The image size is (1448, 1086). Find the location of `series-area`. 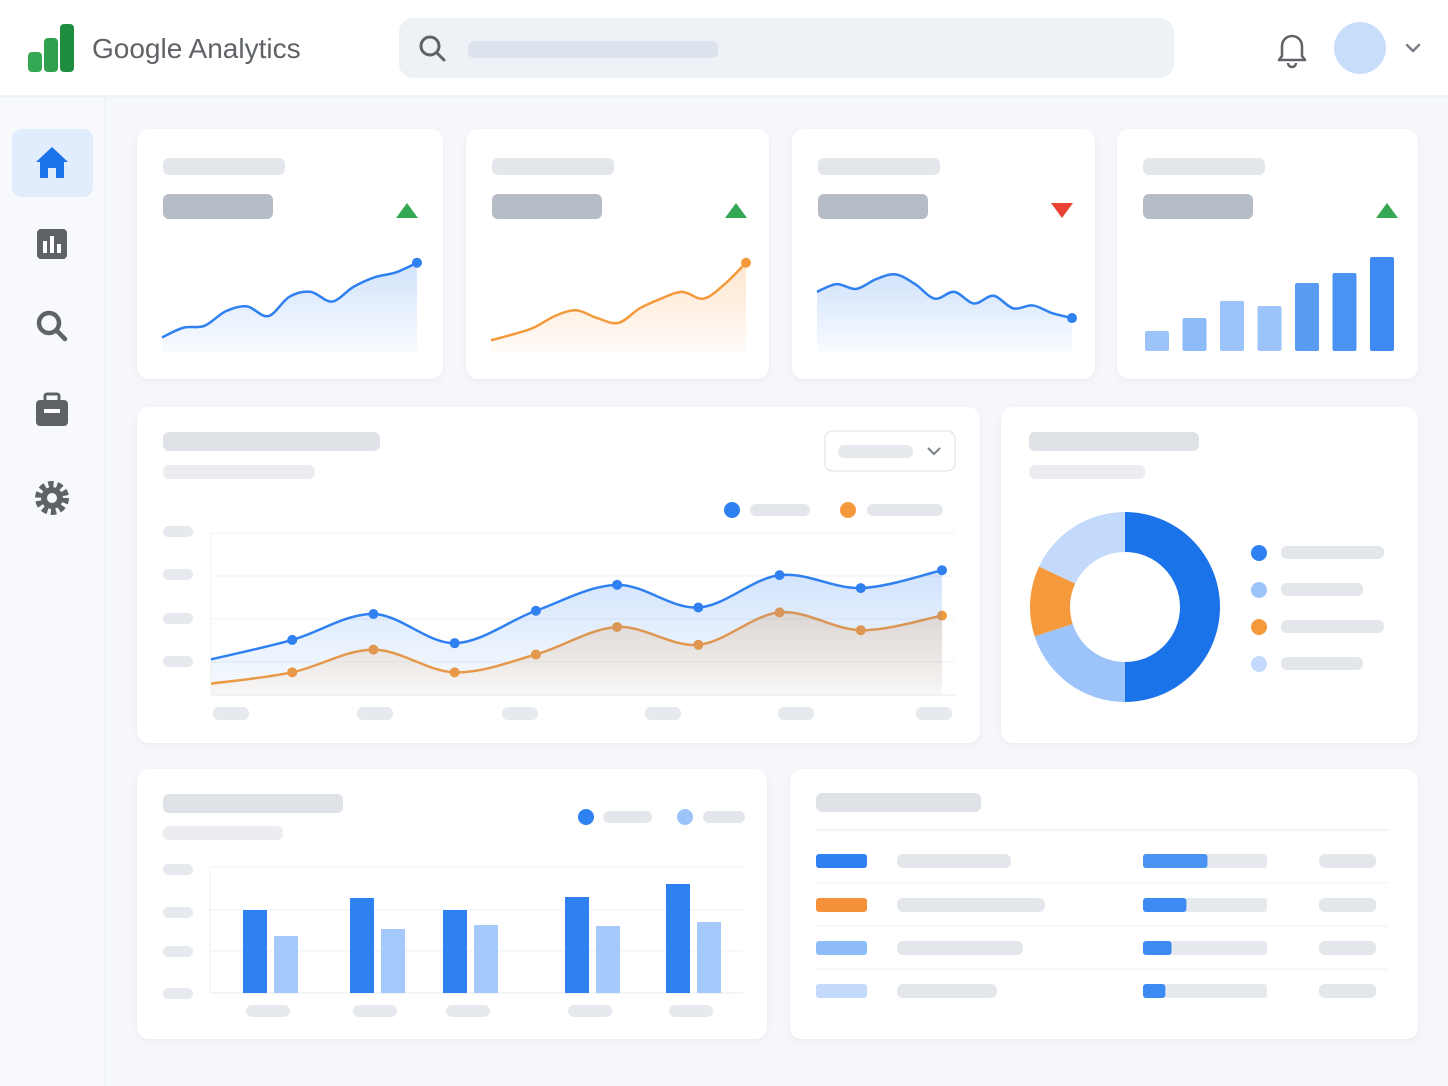

series-area is located at coordinates (576, 632).